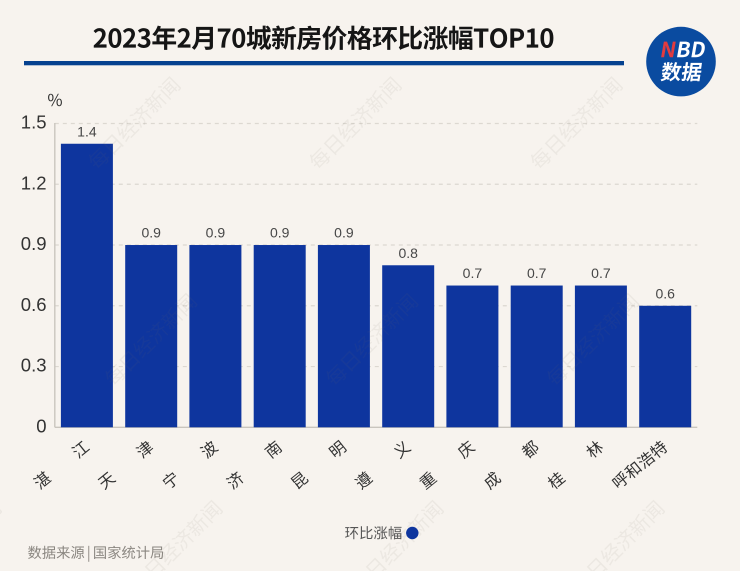 The height and width of the screenshot is (571, 740). I want to click on svg-text: 1.4, so click(87, 131).